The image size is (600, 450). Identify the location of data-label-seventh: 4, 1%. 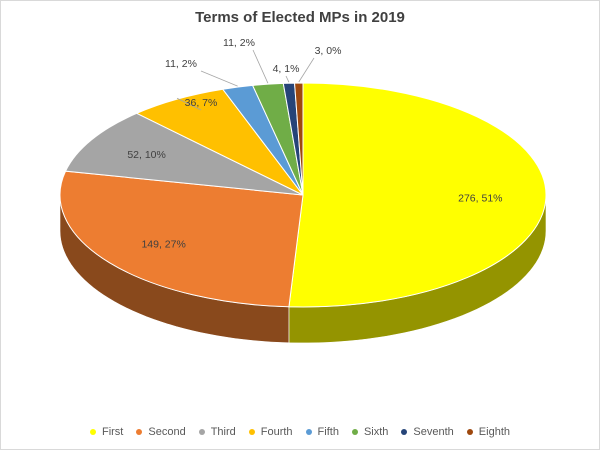
(286, 69).